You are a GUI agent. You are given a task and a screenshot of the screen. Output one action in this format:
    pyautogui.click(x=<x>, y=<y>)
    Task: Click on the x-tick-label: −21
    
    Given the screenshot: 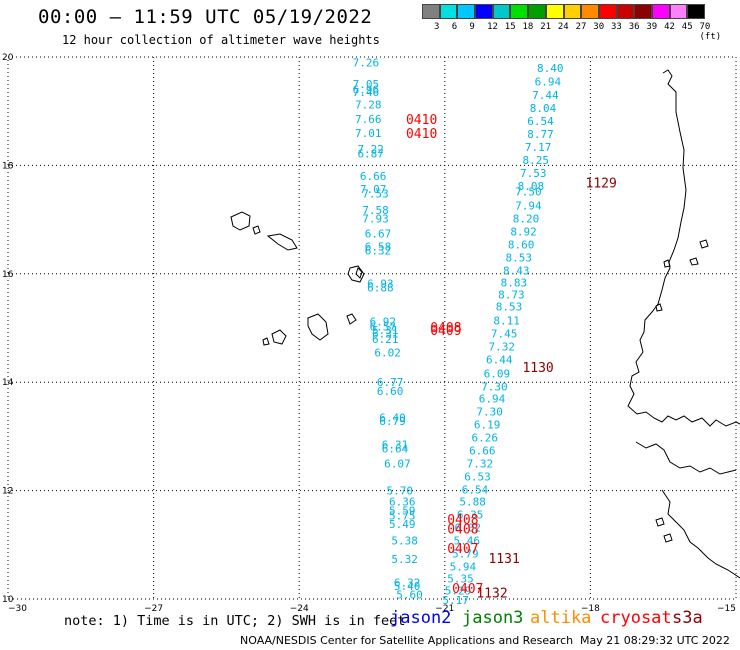 What is the action you would take?
    pyautogui.click(x=444, y=608)
    